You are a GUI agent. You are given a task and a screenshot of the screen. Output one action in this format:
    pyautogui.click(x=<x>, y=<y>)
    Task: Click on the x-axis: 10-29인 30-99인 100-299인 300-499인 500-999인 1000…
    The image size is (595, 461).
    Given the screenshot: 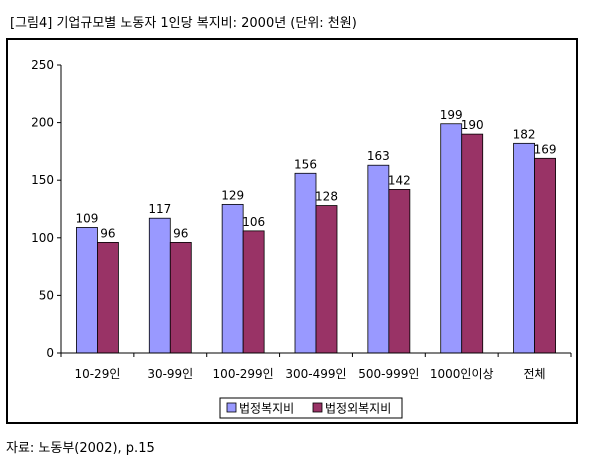 What is the action you would take?
    pyautogui.click(x=316, y=366)
    